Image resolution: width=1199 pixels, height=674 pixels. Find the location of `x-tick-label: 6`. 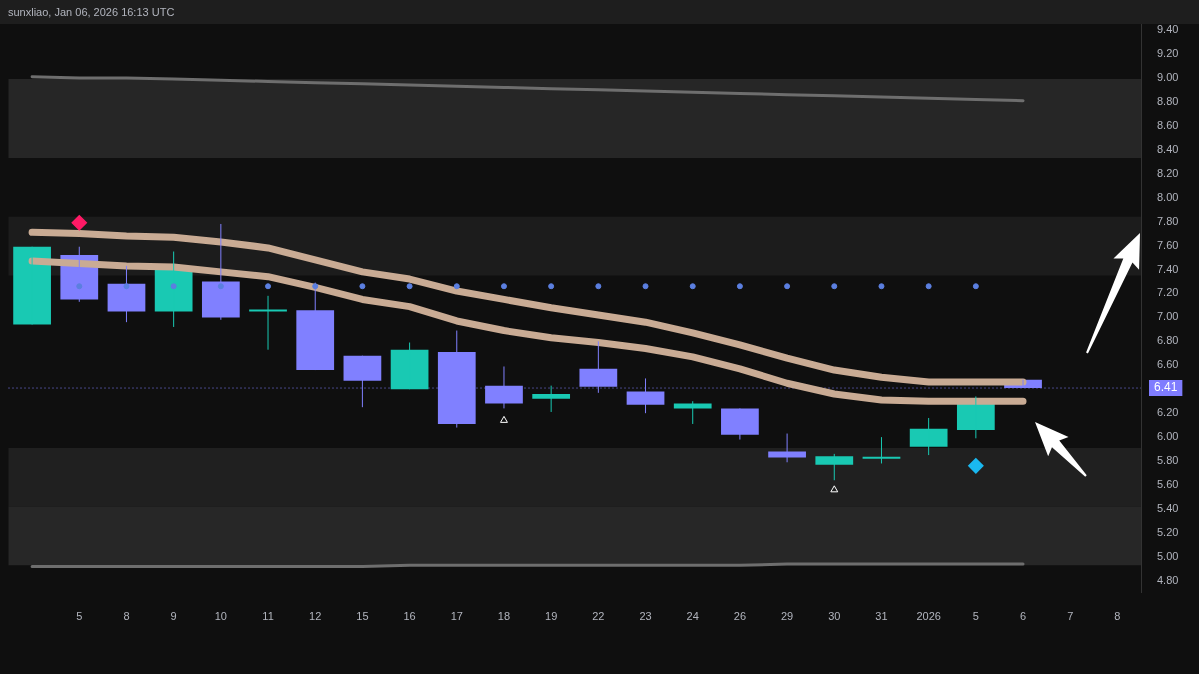

x-tick-label: 6 is located at coordinates (1023, 616).